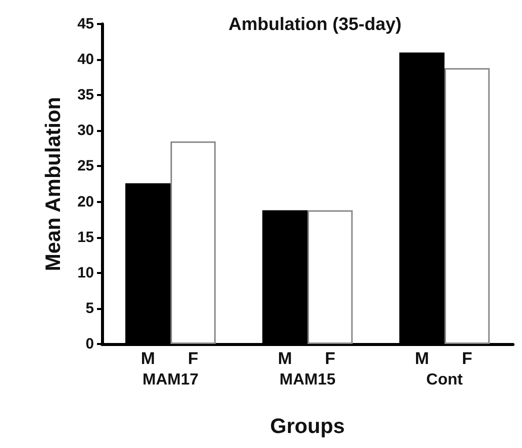  Describe the element at coordinates (85, 131) in the screenshot. I see `y-tick-label: 30` at that location.